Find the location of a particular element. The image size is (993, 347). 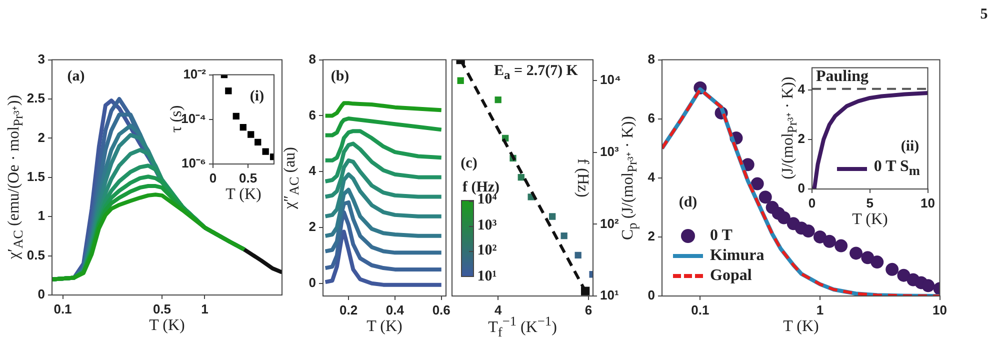

legend-label: Gopal is located at coordinates (731, 276).